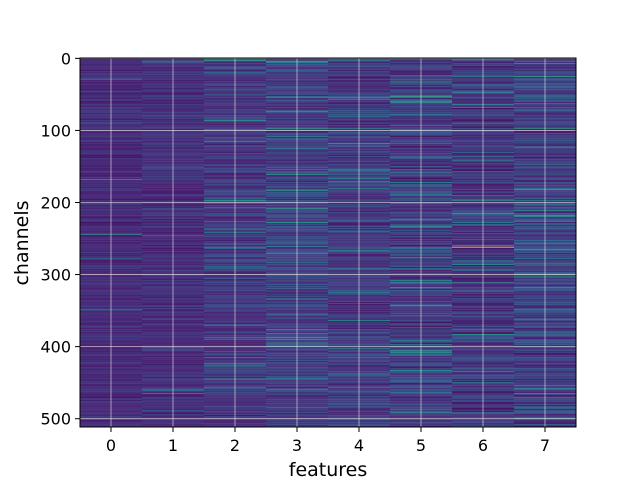 The height and width of the screenshot is (480, 640). I want to click on x-tick-label: 5, so click(421, 445).